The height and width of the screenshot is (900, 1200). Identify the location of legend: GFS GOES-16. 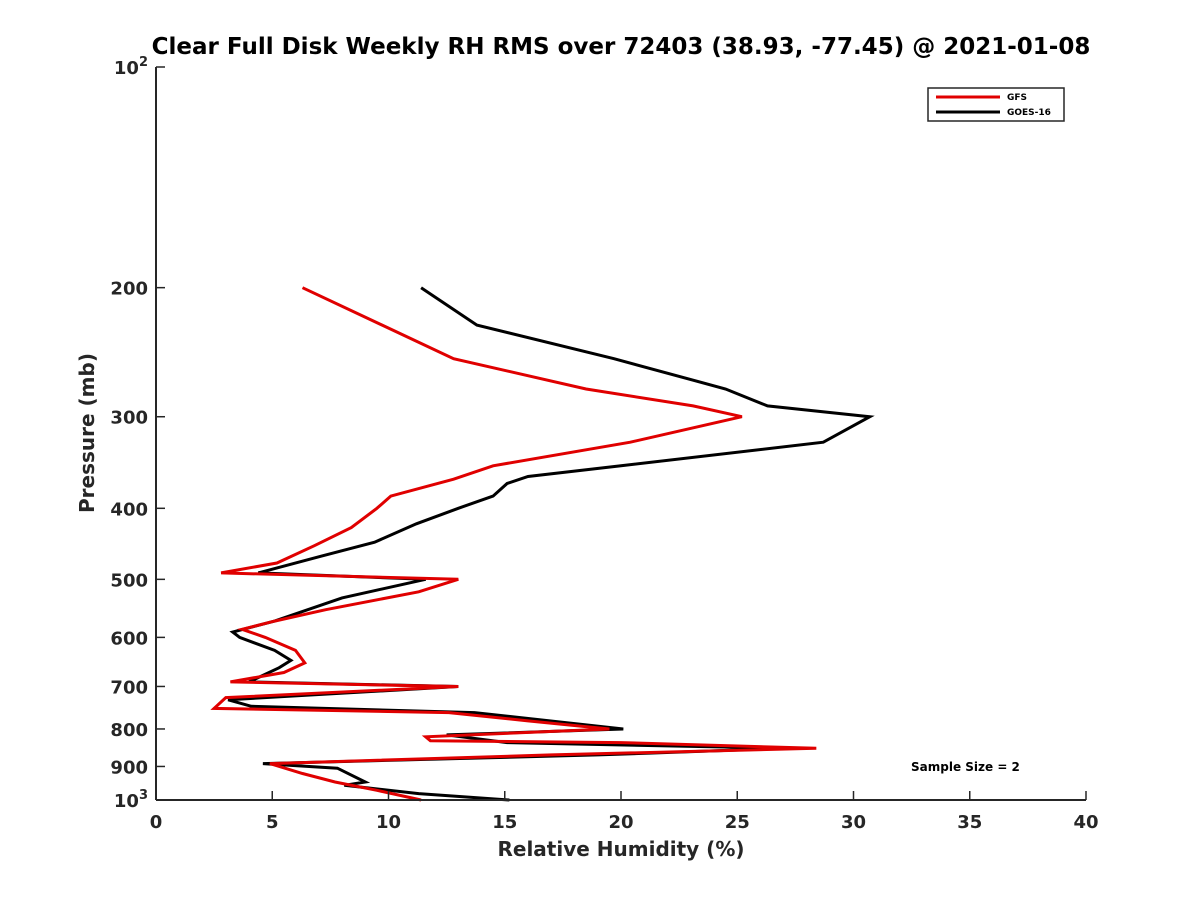
(996, 104).